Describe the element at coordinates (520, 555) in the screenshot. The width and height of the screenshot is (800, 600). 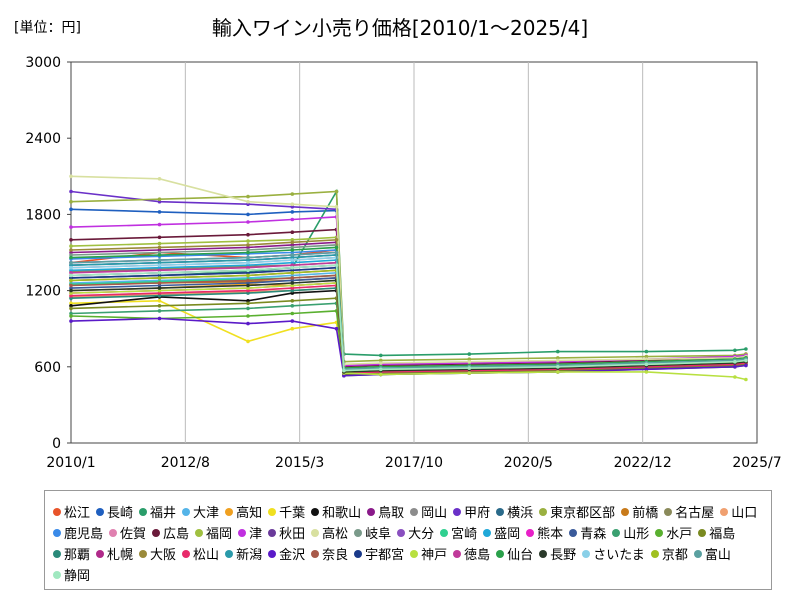
I see `legend-label: 仙台` at that location.